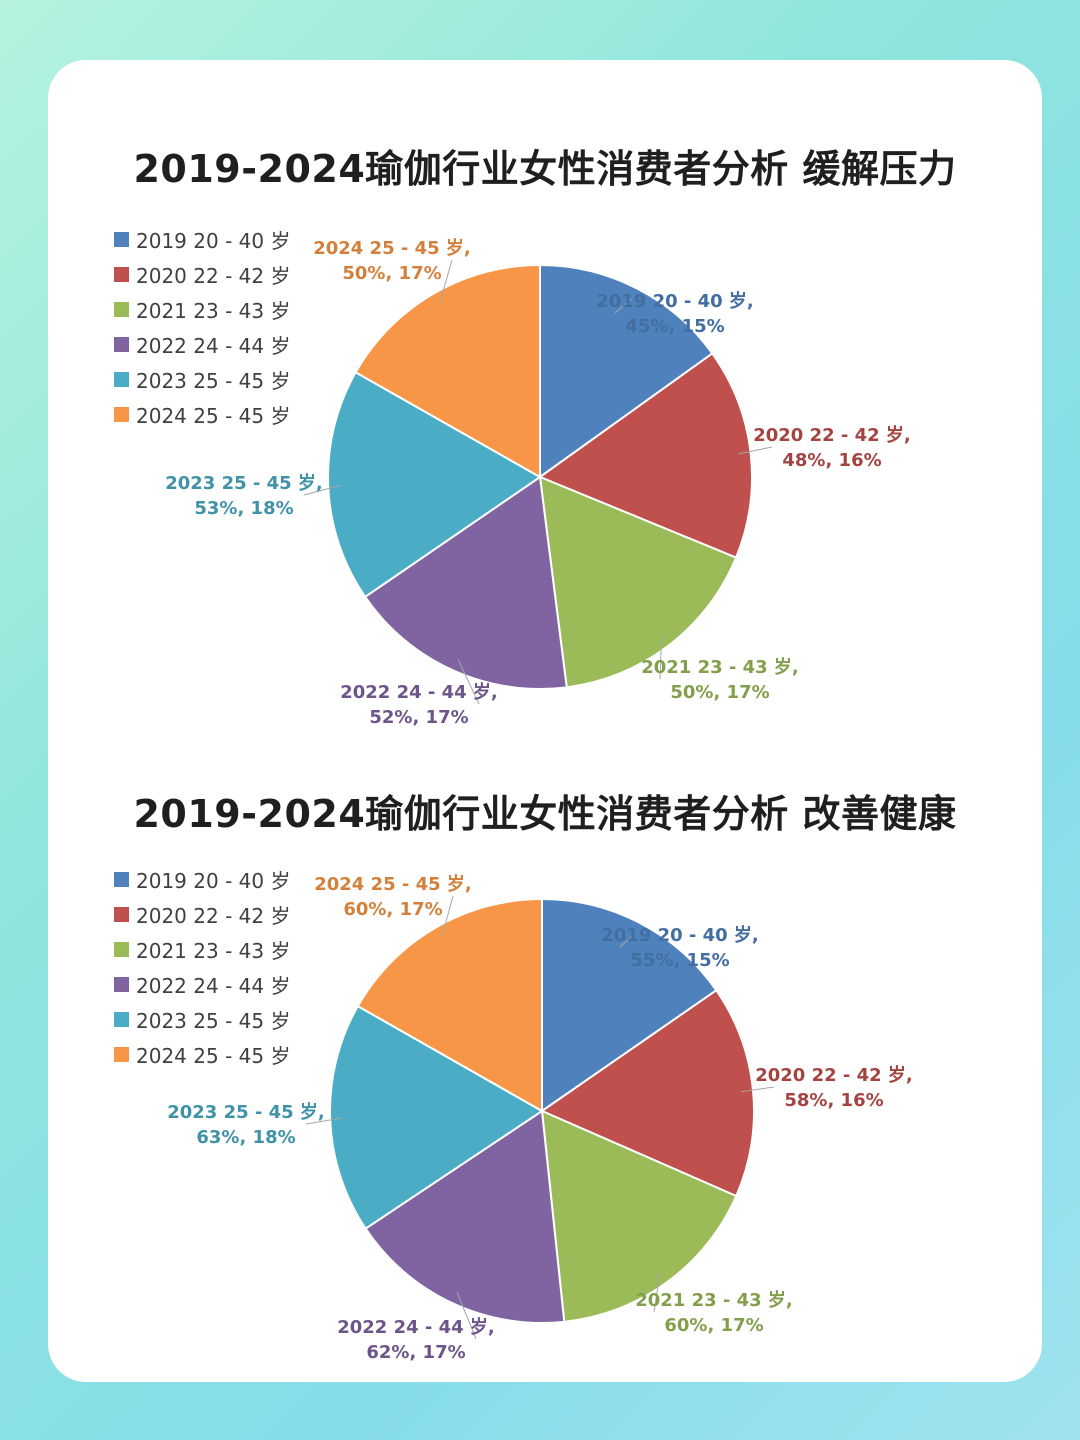 The width and height of the screenshot is (1080, 1440). I want to click on chart-title: 2019-2024瑜伽行业女性消费者分析 改善健康, so click(545, 814).